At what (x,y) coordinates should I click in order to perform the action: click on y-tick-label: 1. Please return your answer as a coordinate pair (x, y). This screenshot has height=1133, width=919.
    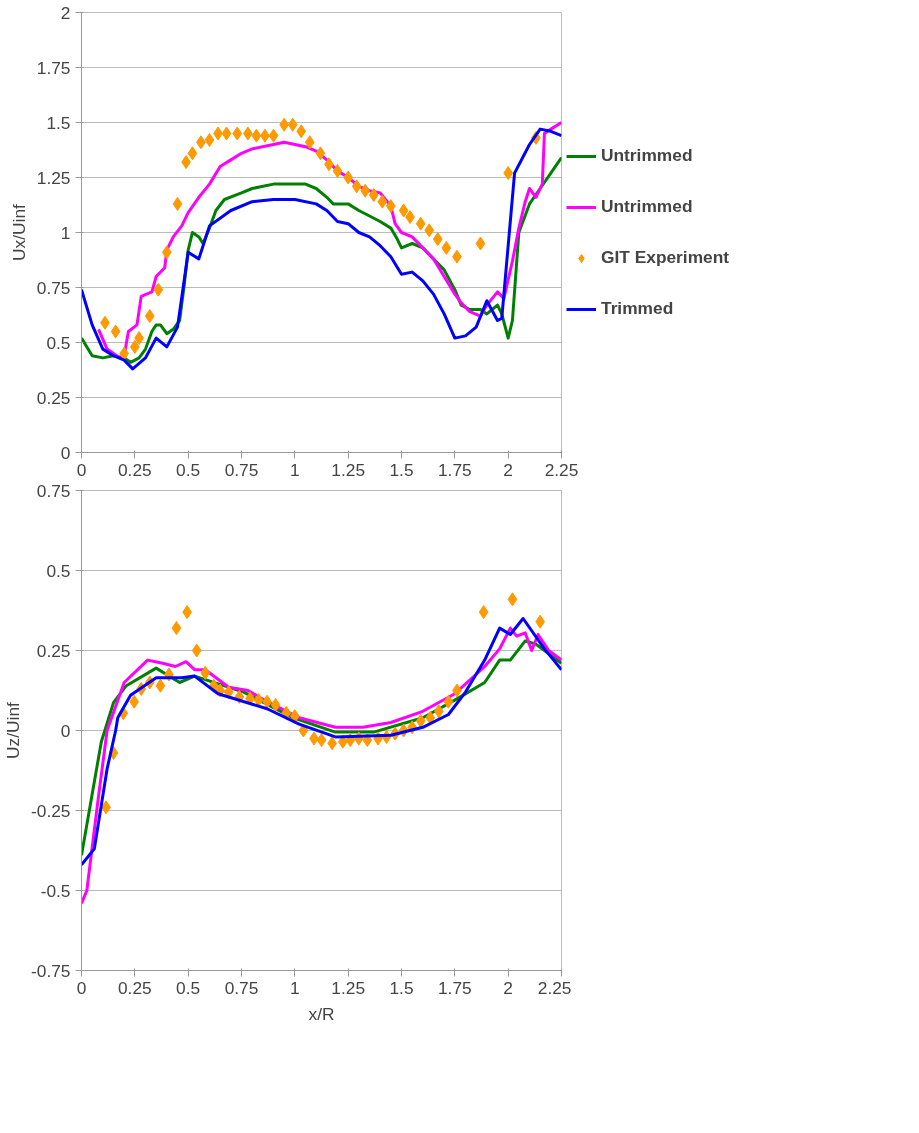
    Looking at the image, I should click on (65, 232).